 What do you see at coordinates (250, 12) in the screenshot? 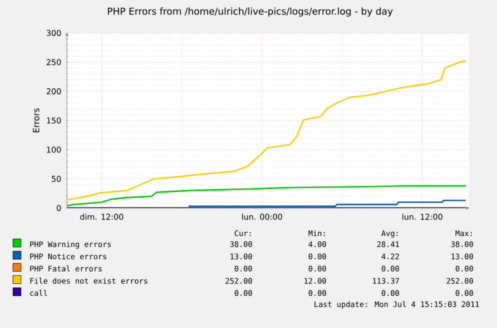
I see `chart-title: PHP Errors from /home/ulrich/live-pics/logs/error.log - by day` at bounding box center [250, 12].